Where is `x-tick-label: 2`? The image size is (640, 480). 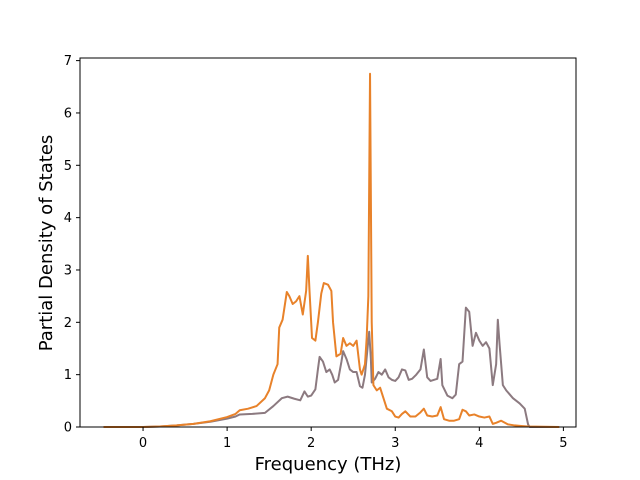
x-tick-label: 2 is located at coordinates (311, 443).